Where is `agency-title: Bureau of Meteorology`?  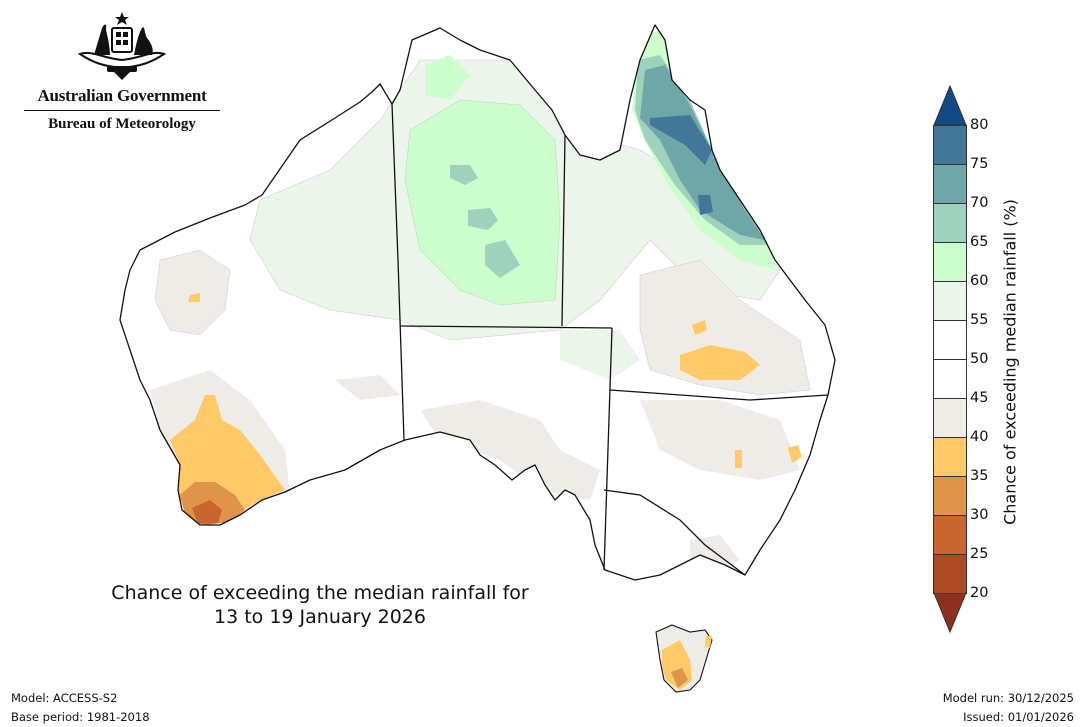 agency-title: Bureau of Meteorology is located at coordinates (122, 124).